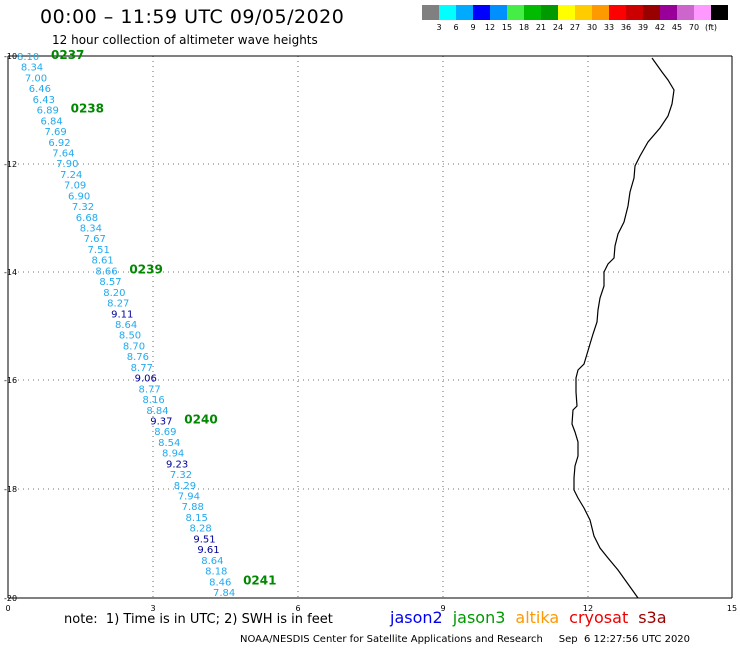  What do you see at coordinates (28, 57) in the screenshot?
I see `wave-height-label: 8.10` at bounding box center [28, 57].